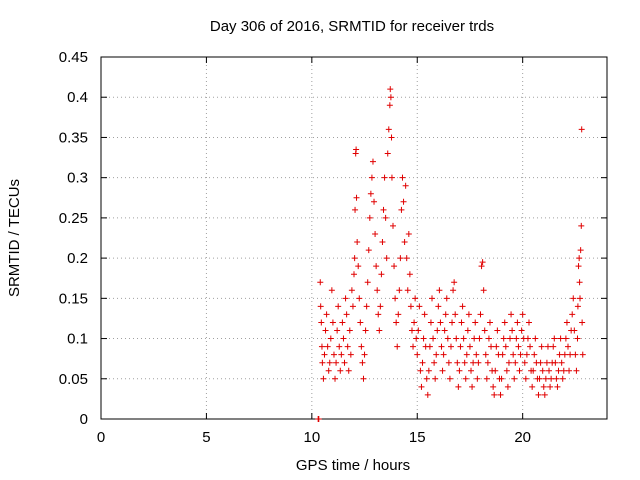 This screenshot has width=640, height=480. Describe the element at coordinates (353, 465) in the screenshot. I see `x-axis-title: GPS time / hours` at that location.